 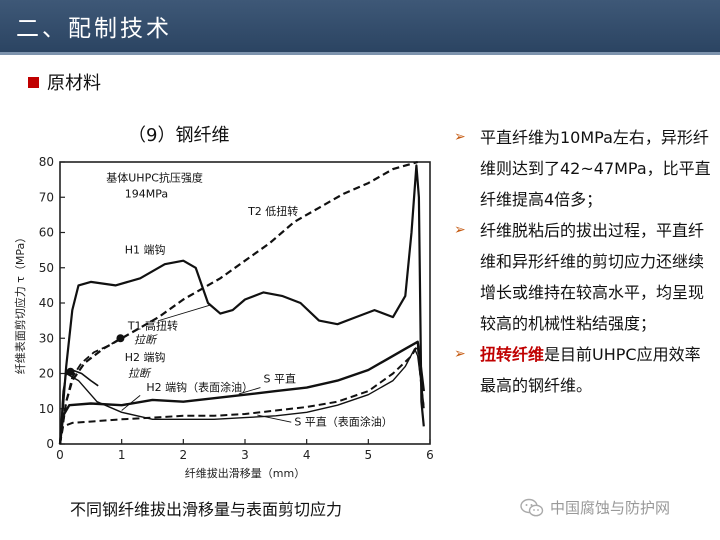 What do you see at coordinates (46, 374) in the screenshot?
I see `y-tick-label: 20` at bounding box center [46, 374].